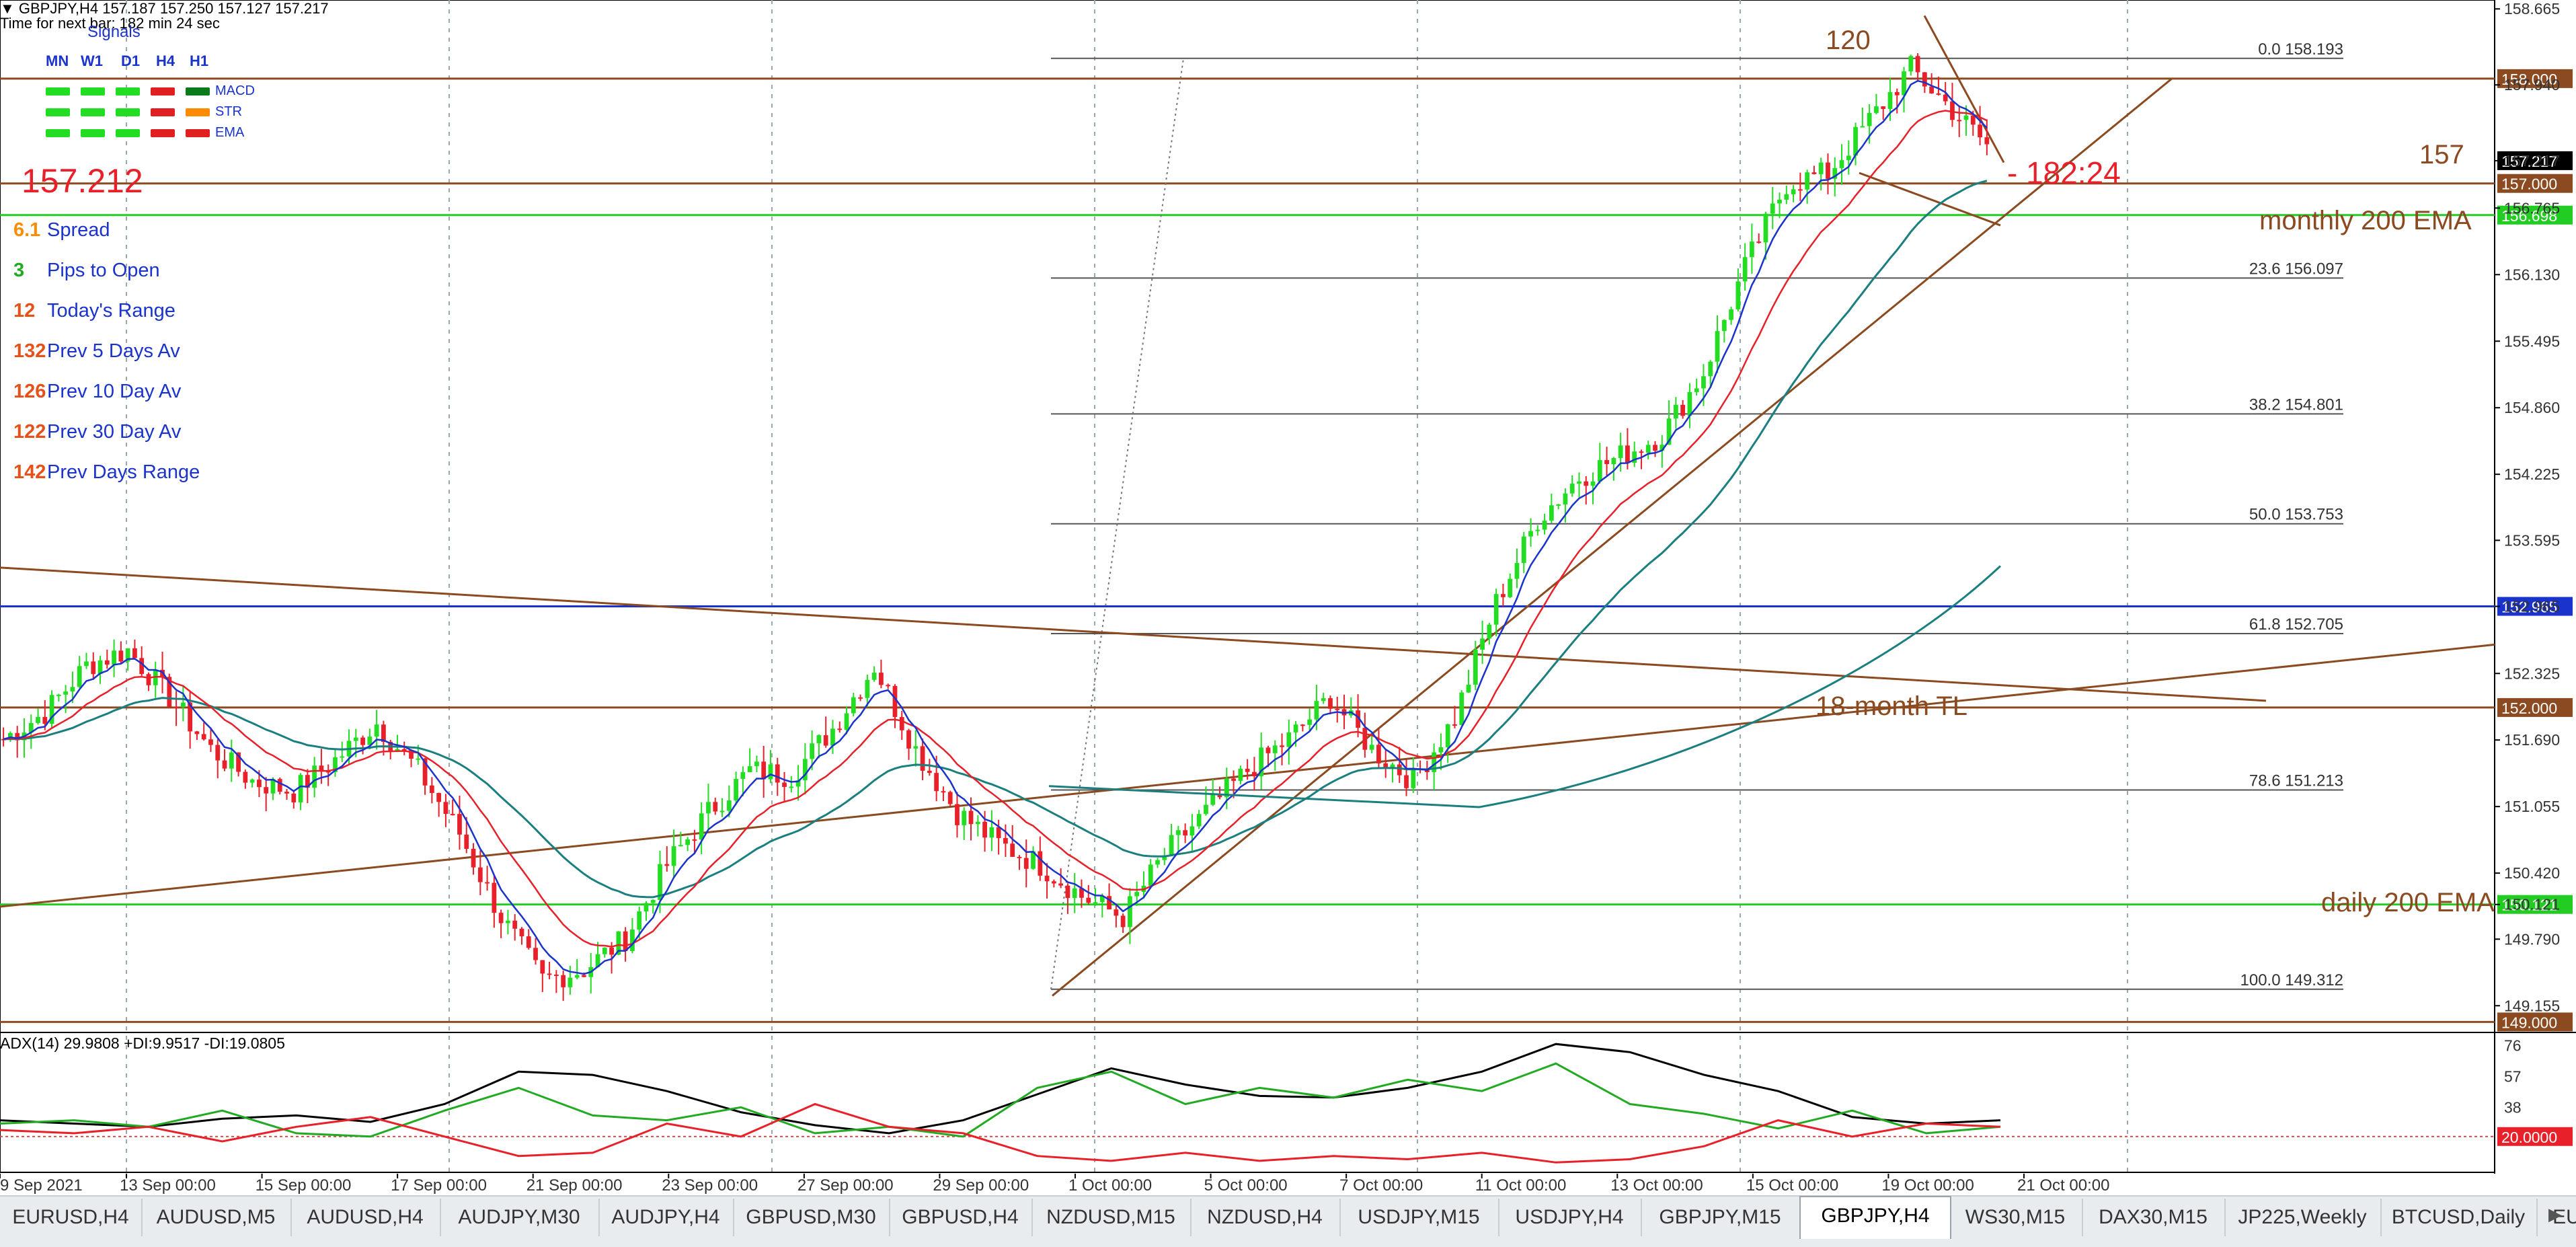  I want to click on fib-label: 38.2 154.801, so click(2296, 404).